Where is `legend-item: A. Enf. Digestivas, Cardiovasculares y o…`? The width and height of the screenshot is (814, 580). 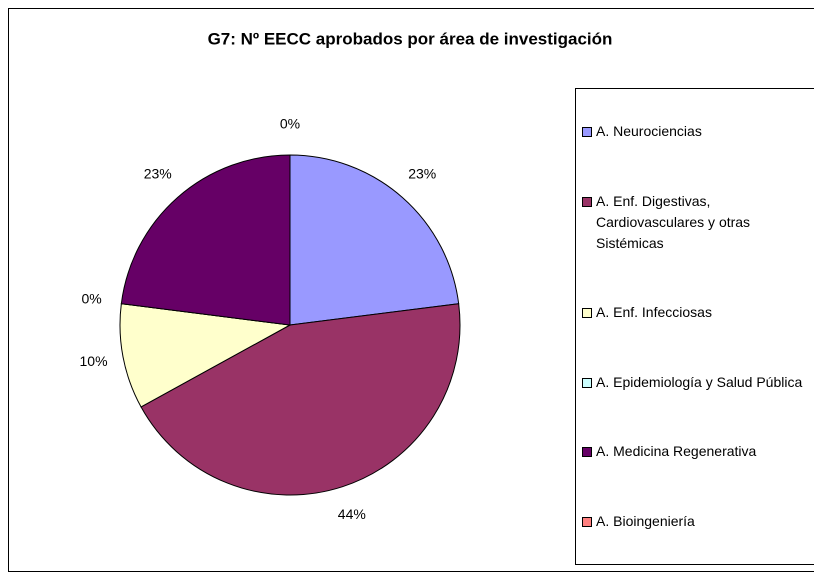
legend-item: A. Enf. Digestivas, Cardiovasculares y o… is located at coordinates (697, 222).